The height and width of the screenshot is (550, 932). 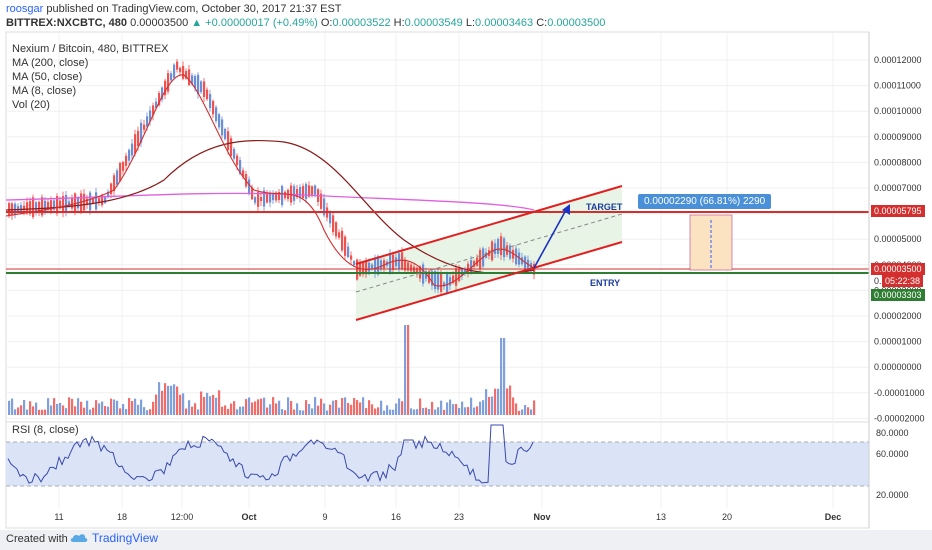 I want to click on entry-price-badge: 0.00003303, so click(x=898, y=295).